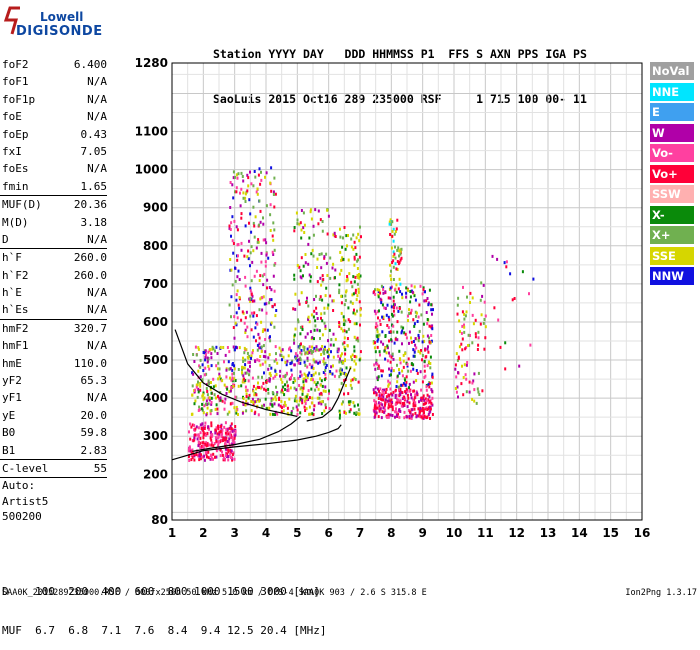  Describe the element at coordinates (15, 222) in the screenshot. I see `param-label: M(D)` at that location.